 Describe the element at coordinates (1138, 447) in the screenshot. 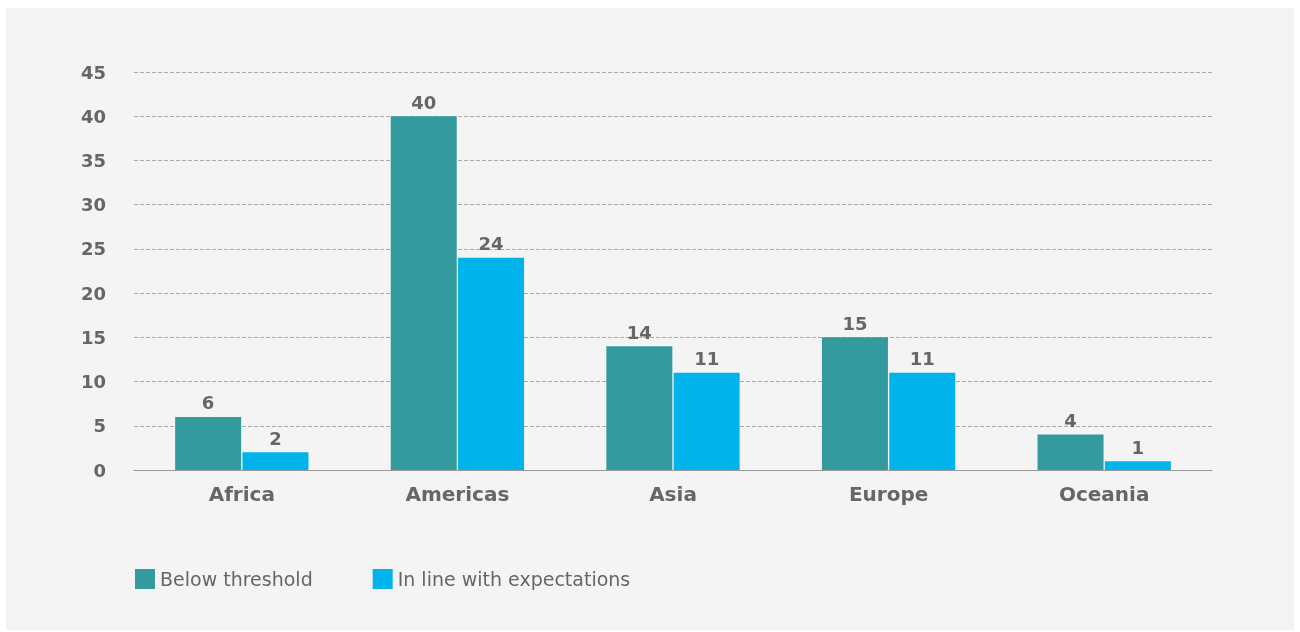

I see `data-label: 1` at that location.